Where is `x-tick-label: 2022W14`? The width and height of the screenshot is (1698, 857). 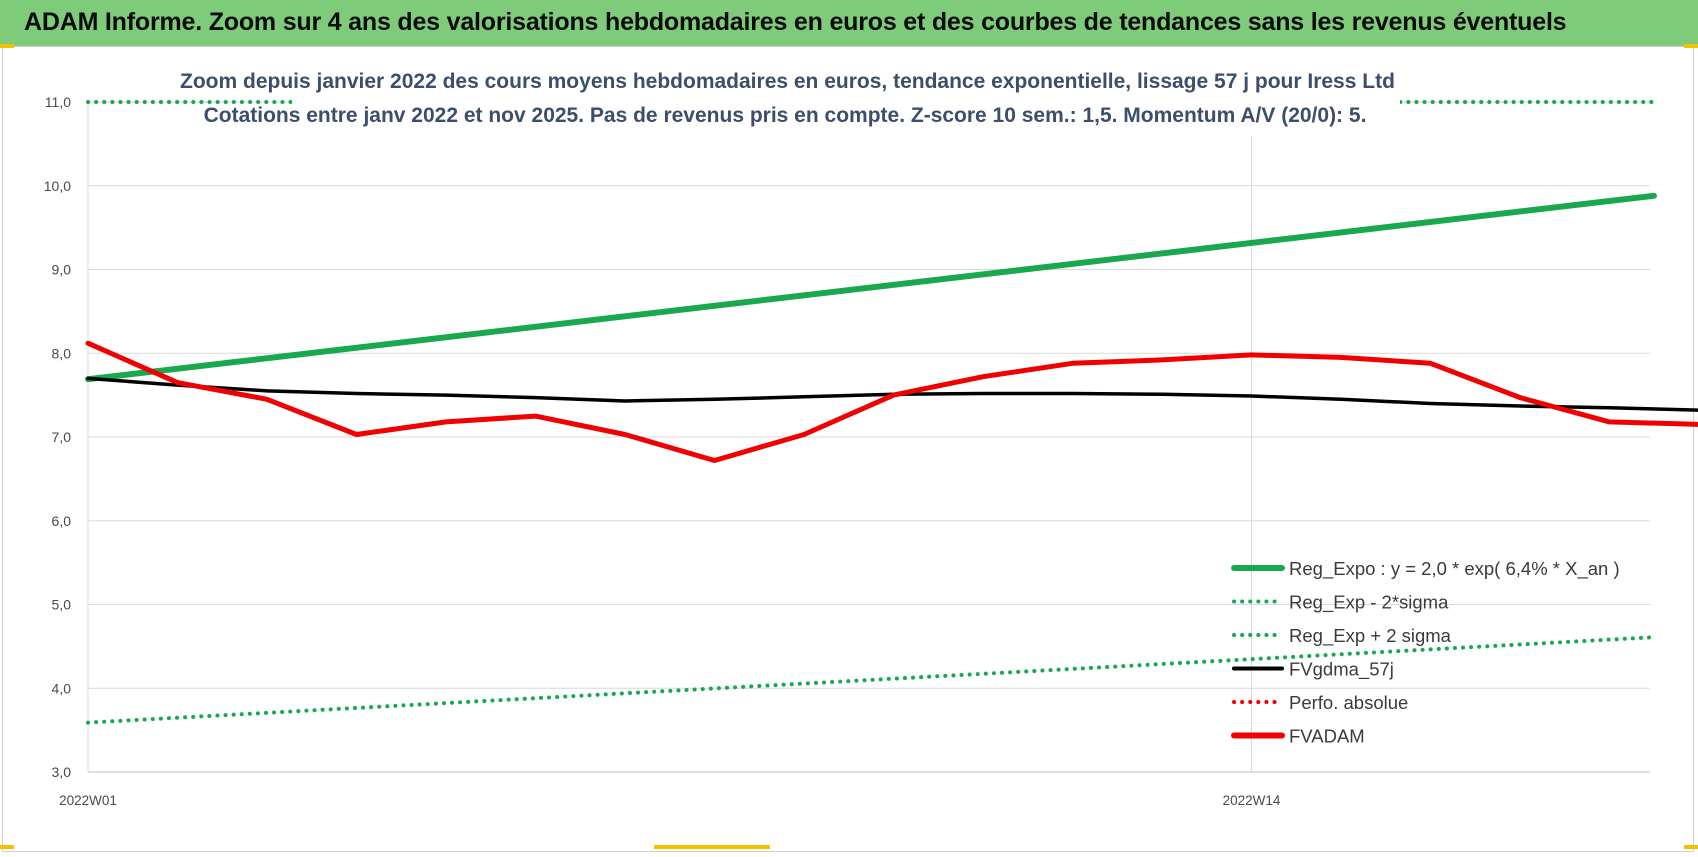 x-tick-label: 2022W14 is located at coordinates (1252, 800).